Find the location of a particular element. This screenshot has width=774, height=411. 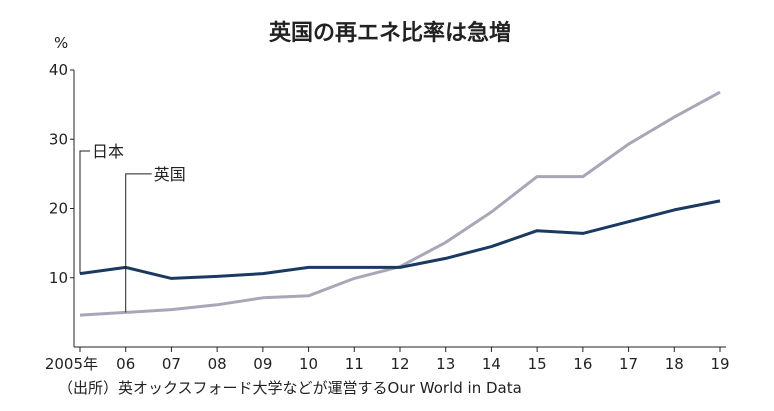

x-tick-label: 15 is located at coordinates (537, 364).